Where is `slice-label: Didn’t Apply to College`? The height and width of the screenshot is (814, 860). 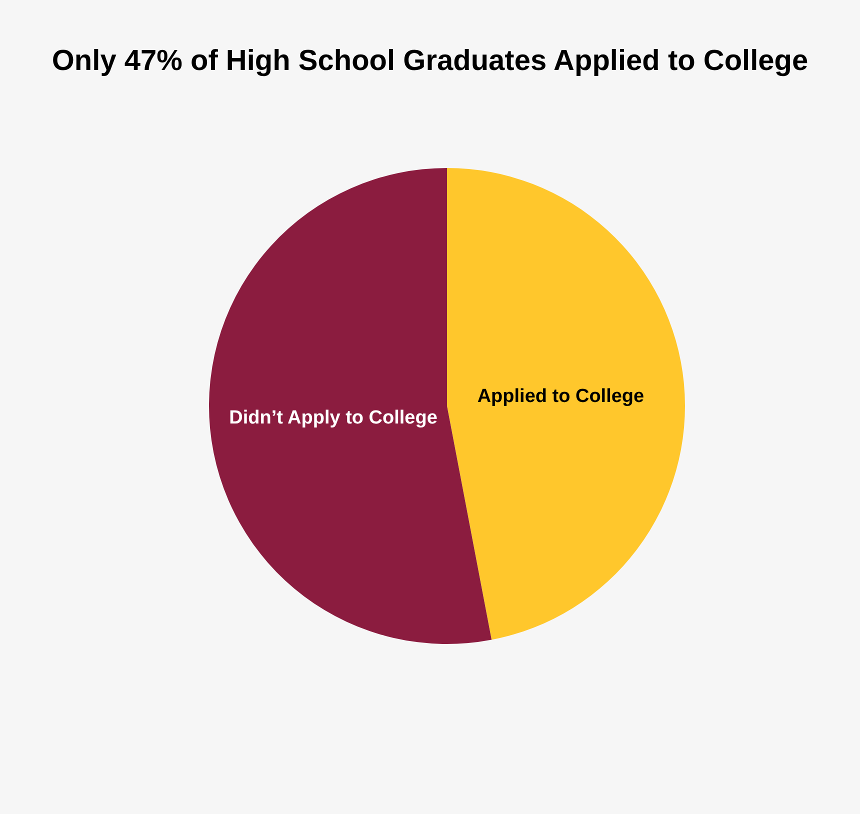
slice-label: Didn’t Apply to College is located at coordinates (333, 417).